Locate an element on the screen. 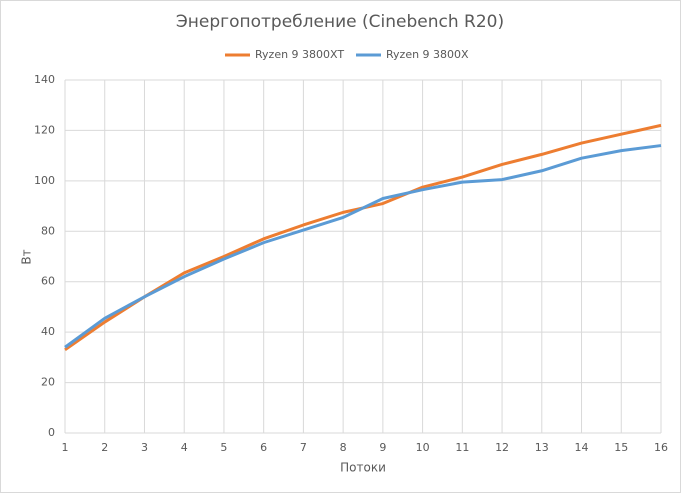 This screenshot has height=493, width=681. x-tick-label: 13 is located at coordinates (542, 447).